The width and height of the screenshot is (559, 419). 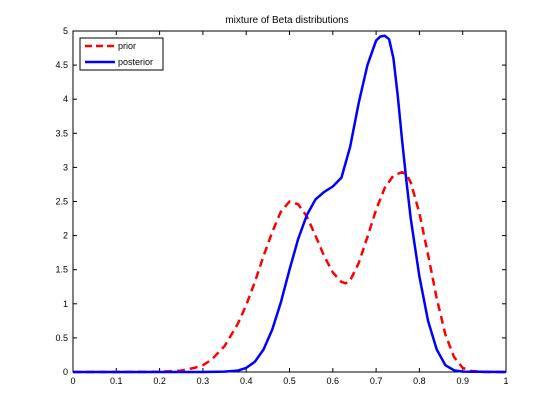 I want to click on chart-title: mixture of Beta distributions, so click(x=286, y=20).